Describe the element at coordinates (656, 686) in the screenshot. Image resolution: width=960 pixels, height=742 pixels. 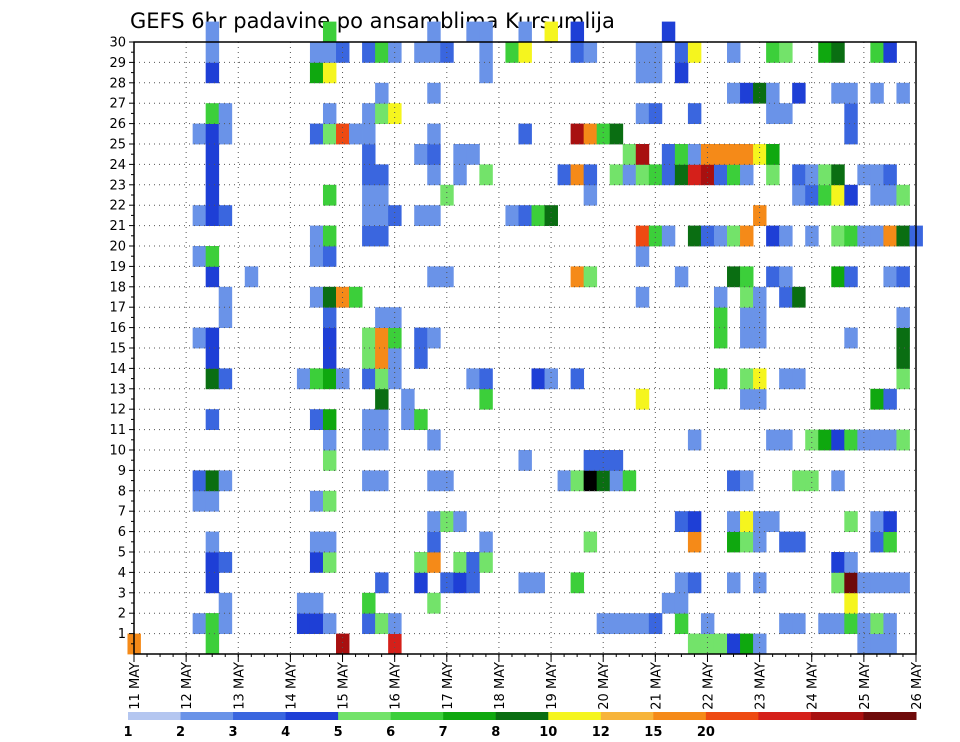
I see `x-tick-label: 21 MAY` at that location.